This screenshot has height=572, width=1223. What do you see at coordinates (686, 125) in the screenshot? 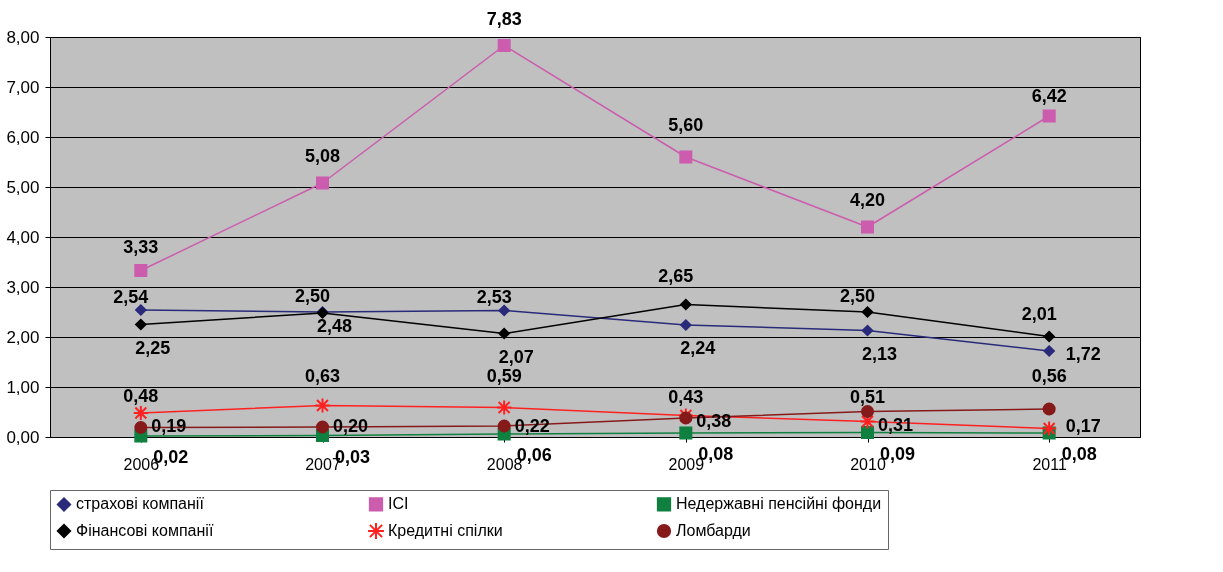
I see `data-label: 5,60` at bounding box center [686, 125].